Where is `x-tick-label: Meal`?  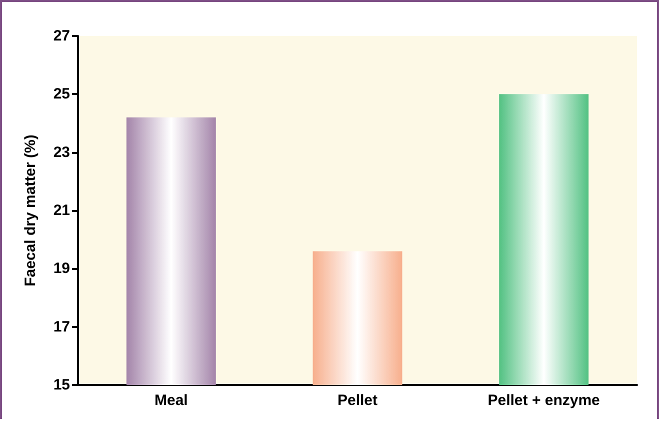 x-tick-label: Meal is located at coordinates (171, 400).